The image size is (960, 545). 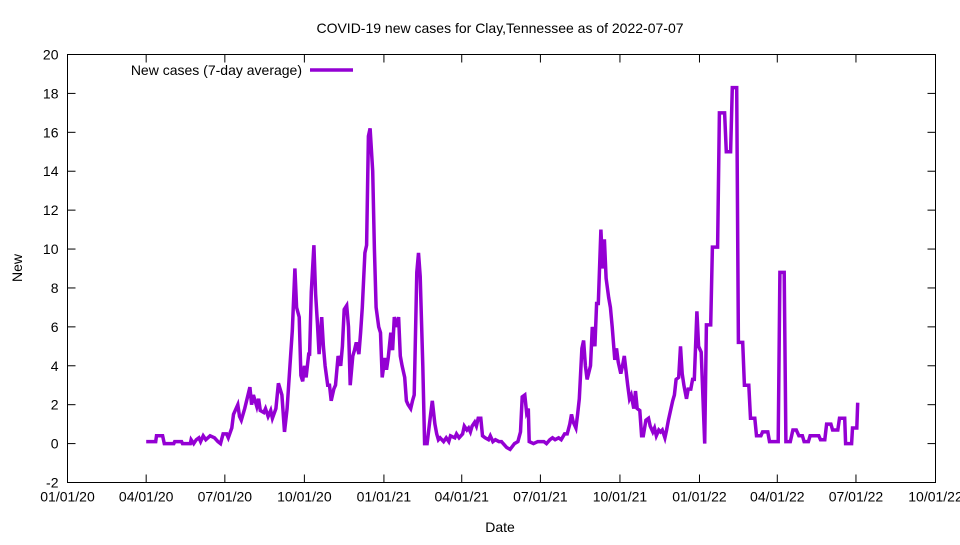 I want to click on x-tick-label: 07/01/22, so click(x=856, y=497).